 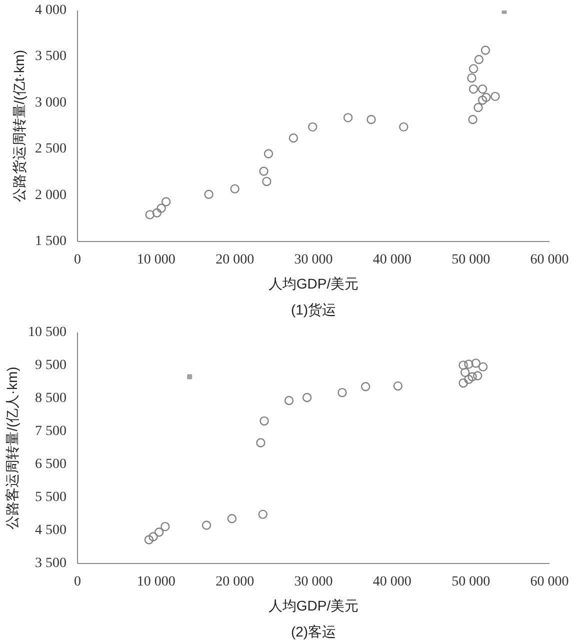 What do you see at coordinates (313, 632) in the screenshot?
I see `text: (2)客运` at bounding box center [313, 632].